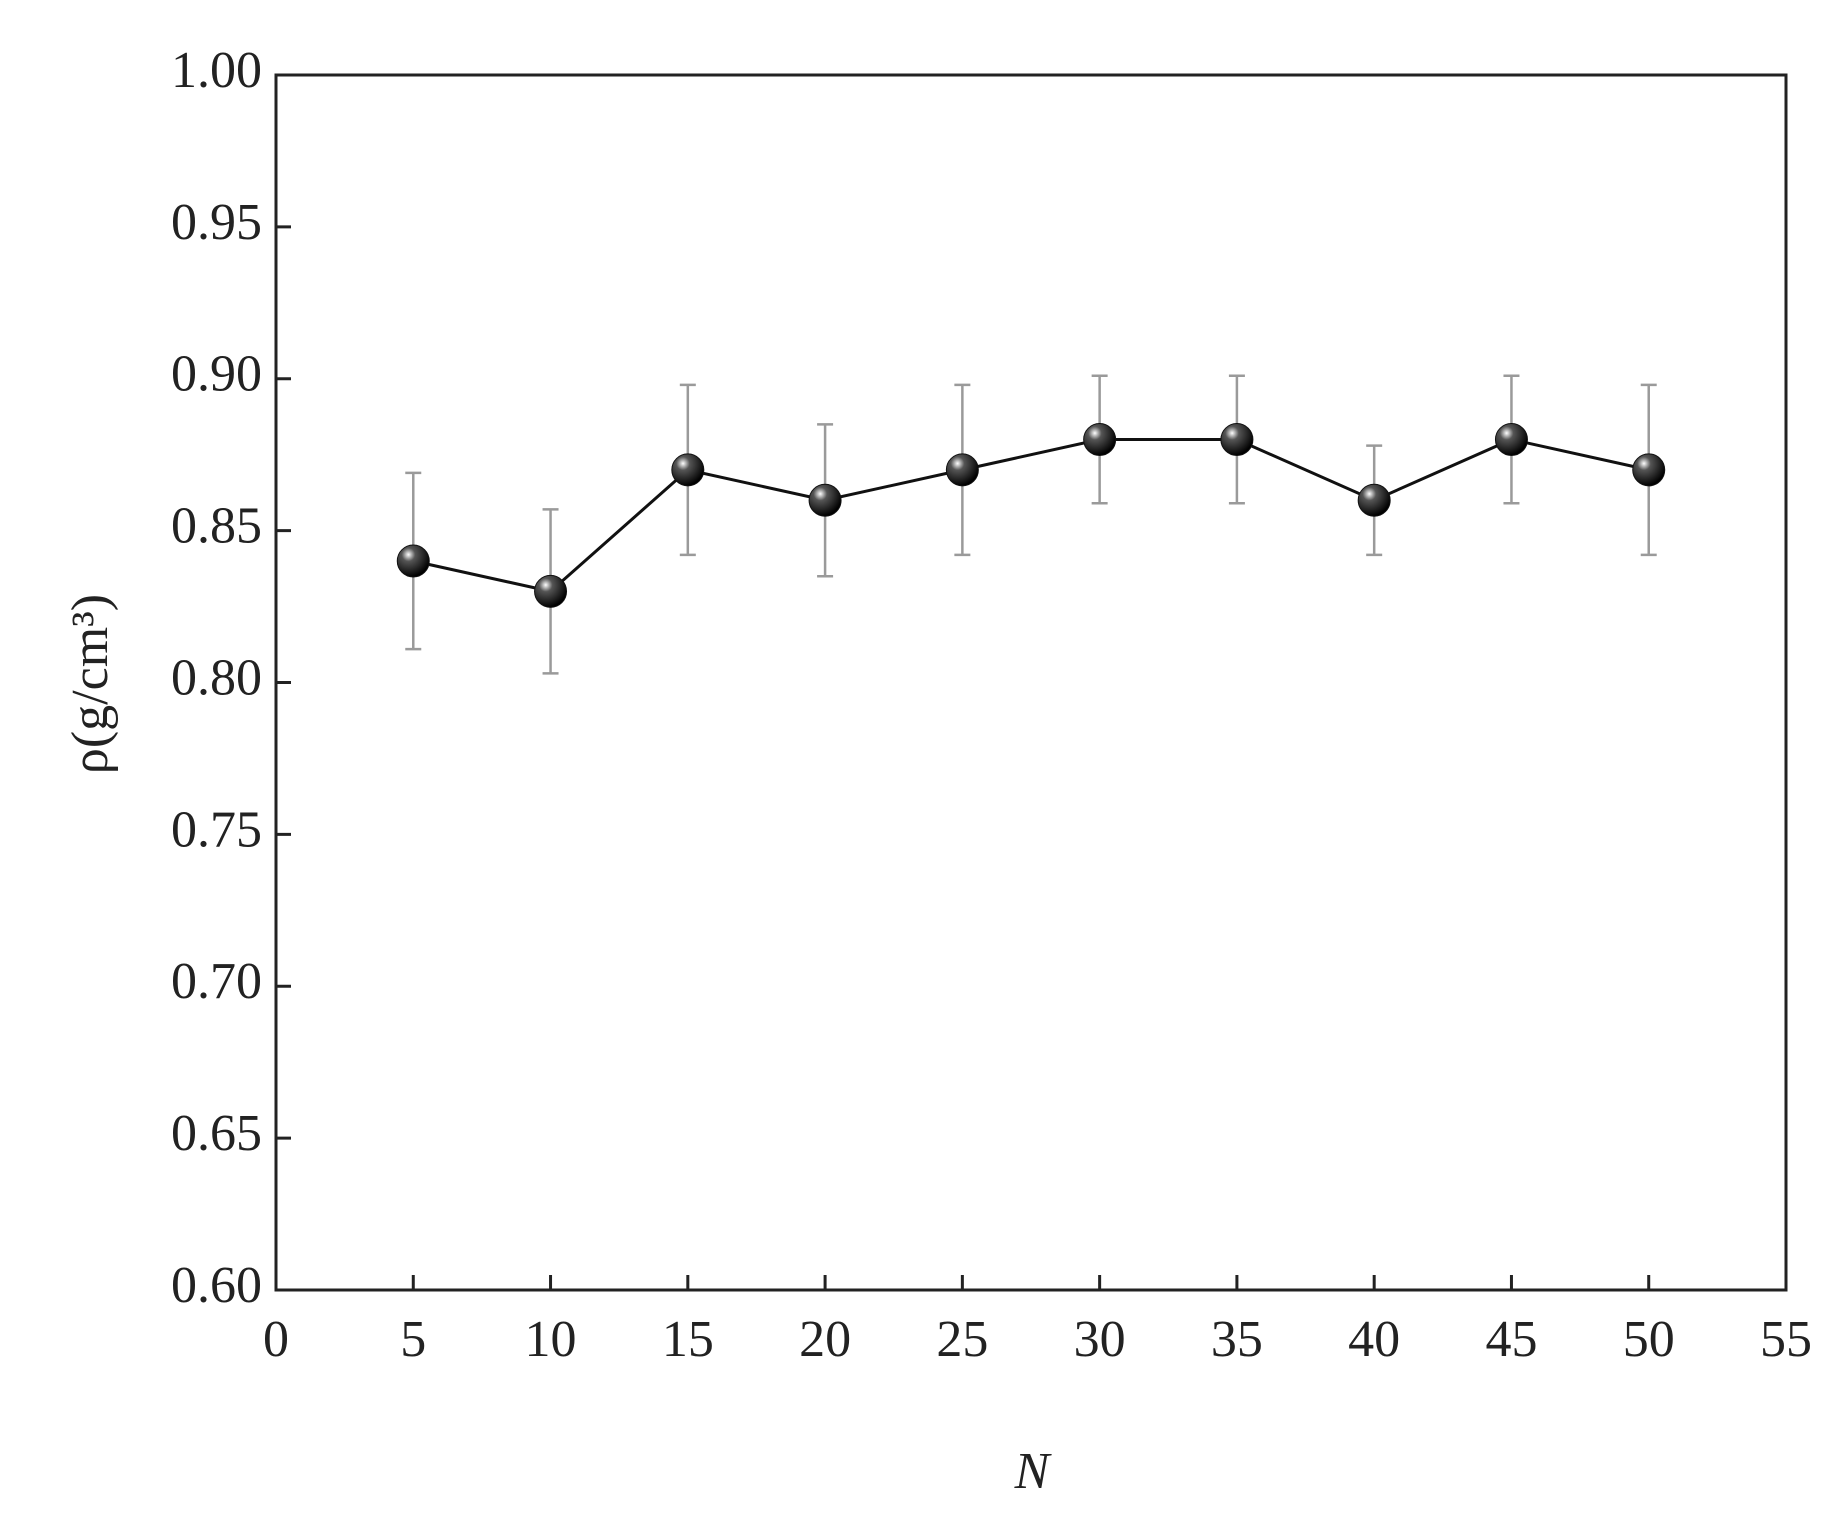 The height and width of the screenshot is (1527, 1845). What do you see at coordinates (216, 70) in the screenshot?
I see `y-tick-label: 1.00` at bounding box center [216, 70].